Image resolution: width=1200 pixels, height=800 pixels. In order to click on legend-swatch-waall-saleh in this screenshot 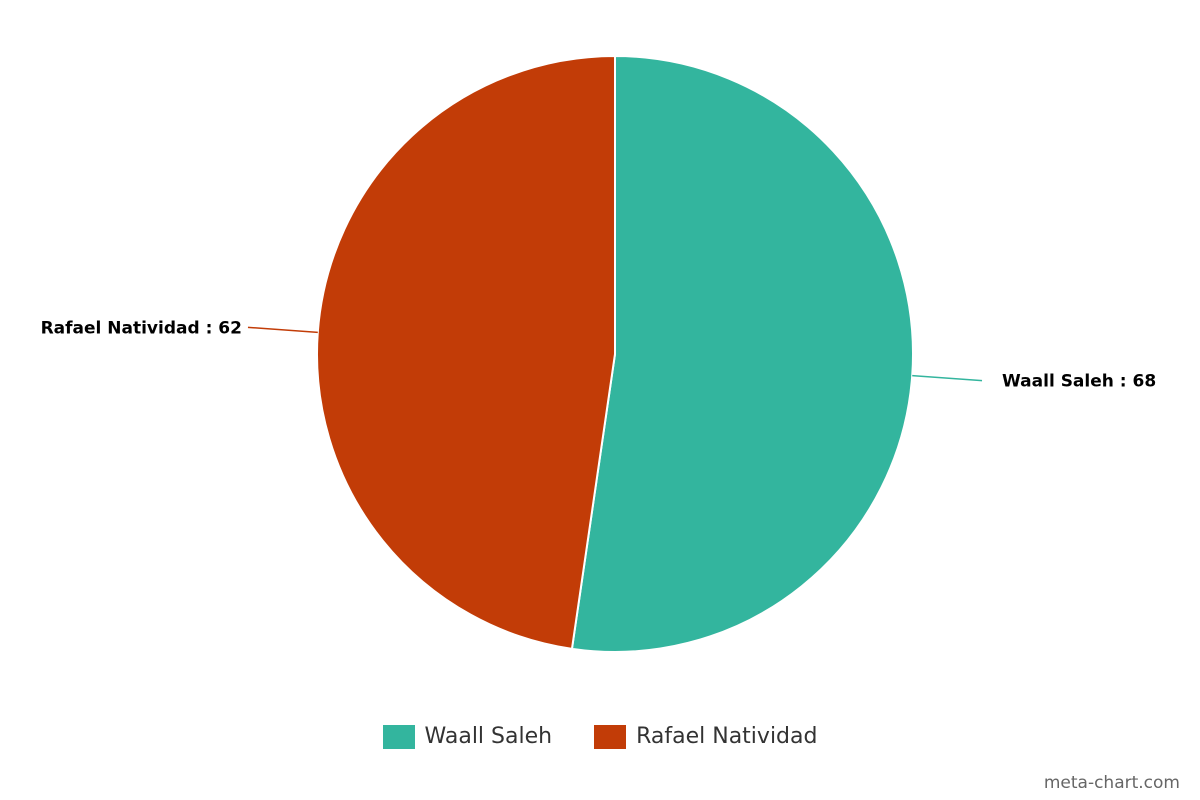, I will do `click(398, 736)`.